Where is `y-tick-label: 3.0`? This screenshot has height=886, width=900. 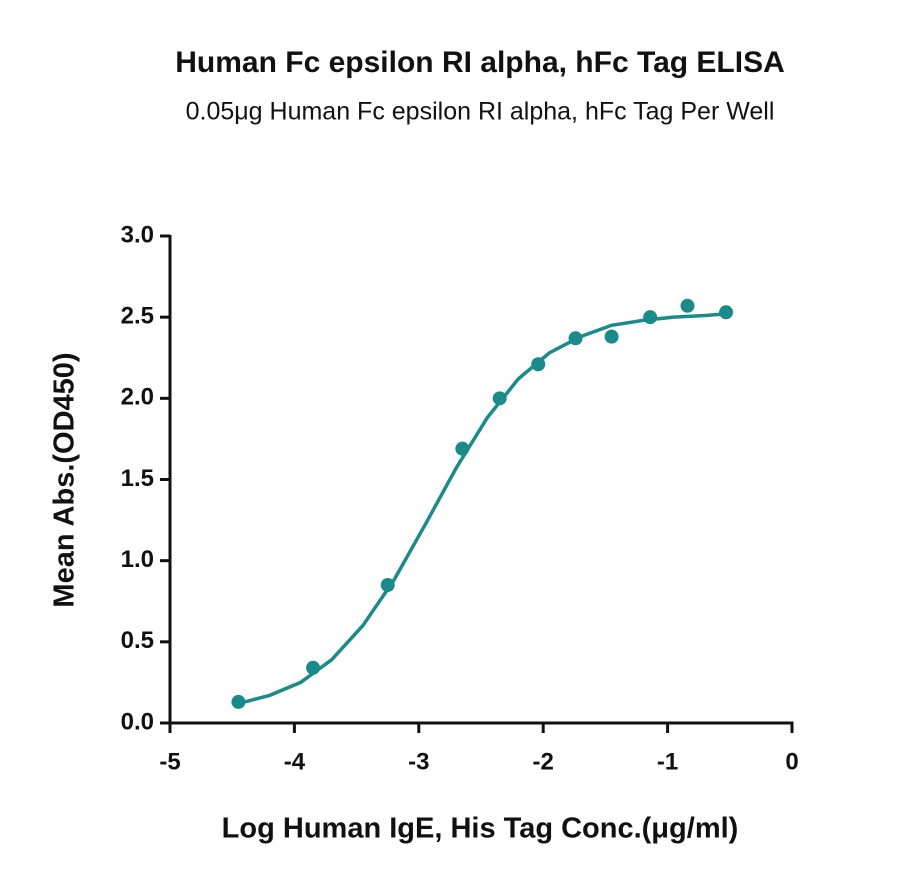 y-tick-label: 3.0 is located at coordinates (137, 234).